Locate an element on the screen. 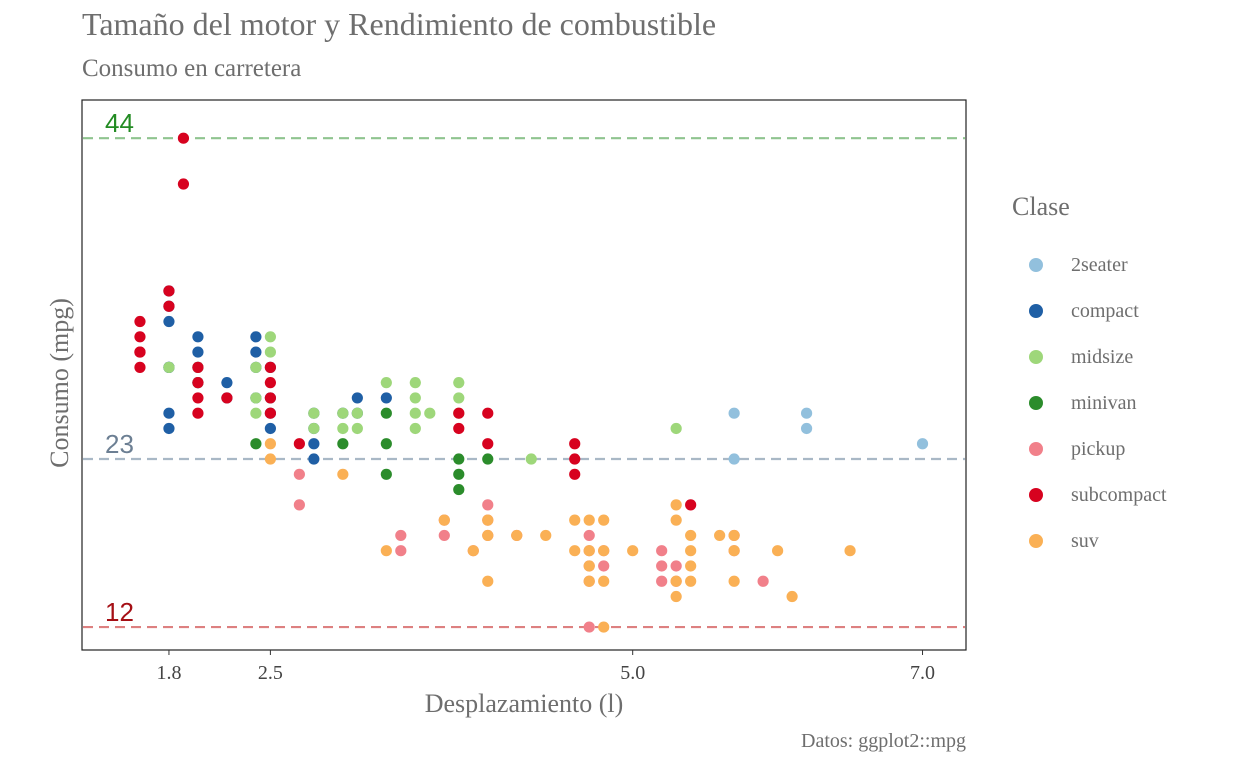 The image size is (1248, 768). legend-dot-compact is located at coordinates (1036, 311).